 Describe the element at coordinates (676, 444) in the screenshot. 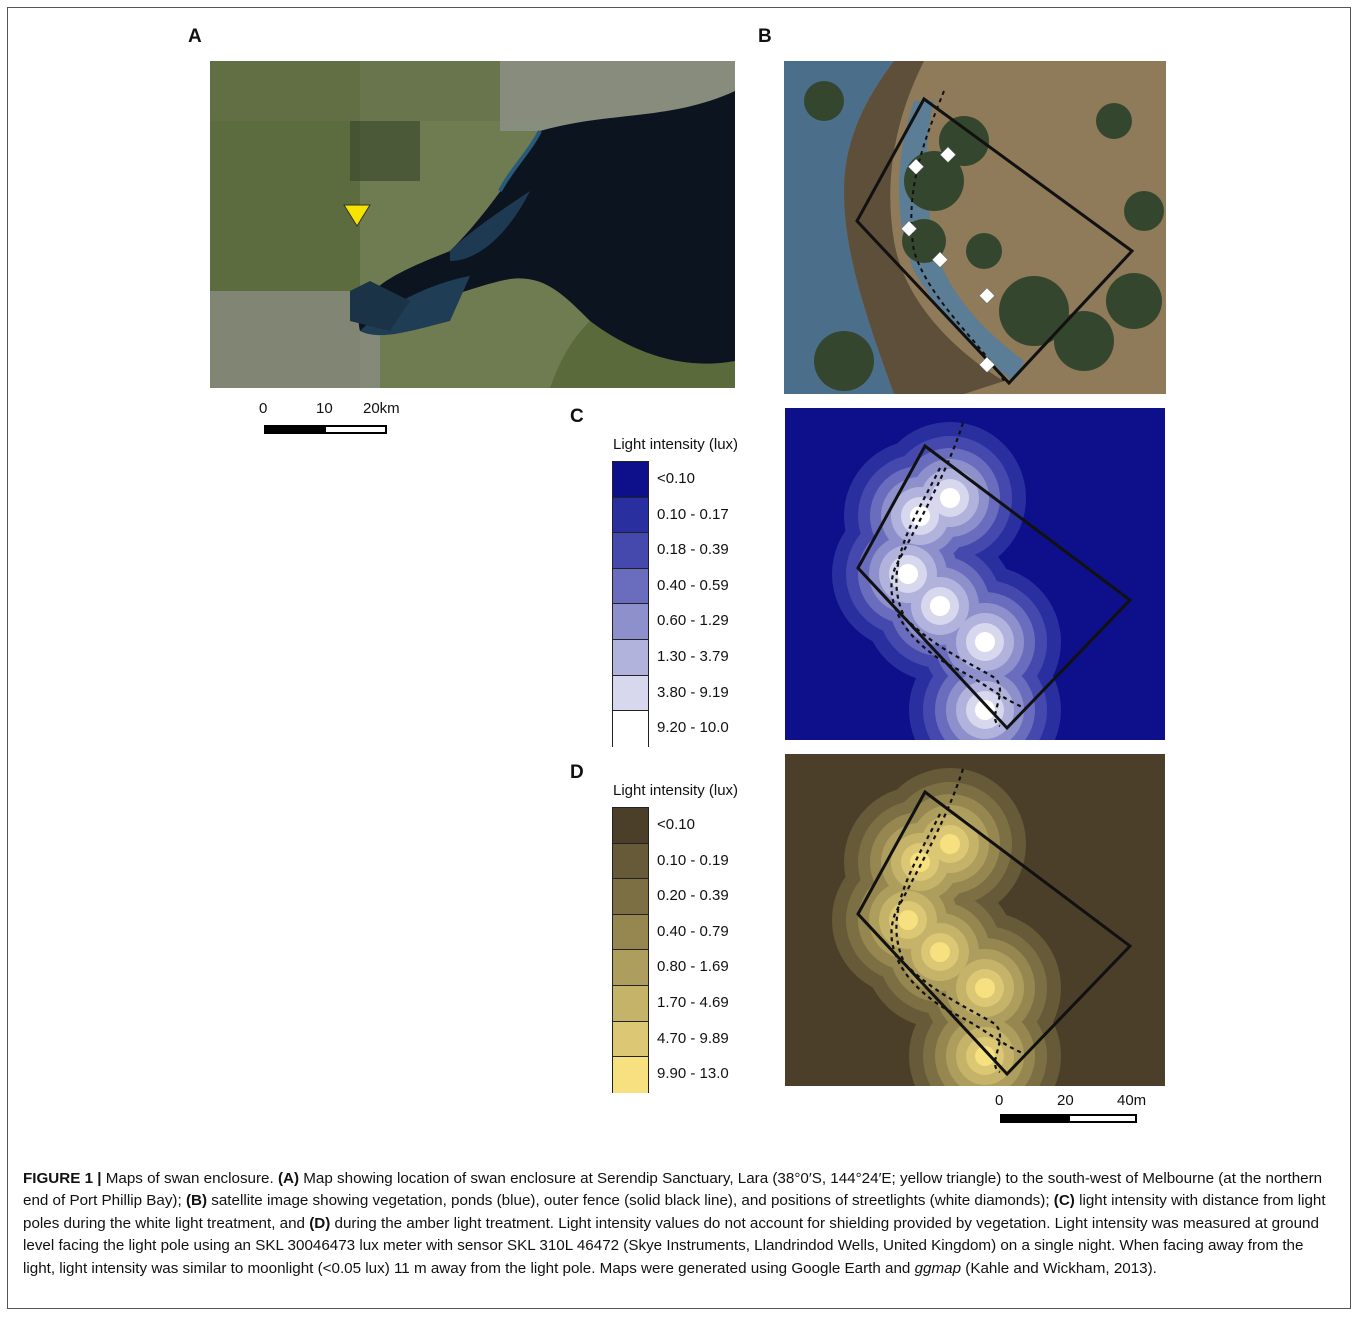

I see `legend-title-white: Light intensity (lux)` at that location.